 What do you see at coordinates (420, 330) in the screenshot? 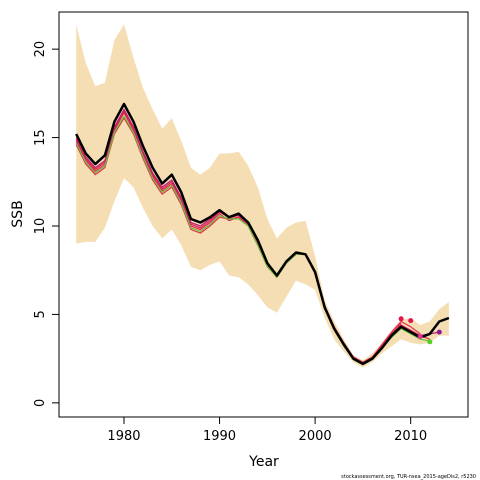
I see `endpoint-layer` at bounding box center [420, 330].